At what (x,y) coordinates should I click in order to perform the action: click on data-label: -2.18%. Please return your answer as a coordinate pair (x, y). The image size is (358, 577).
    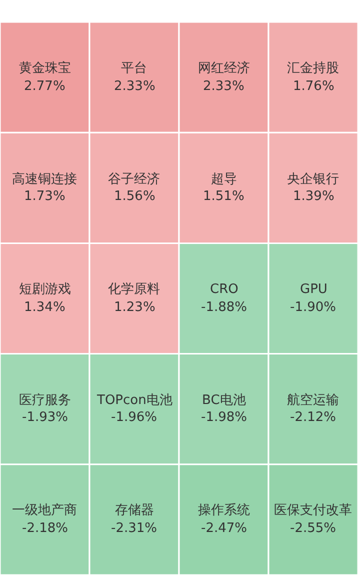
    Looking at the image, I should click on (45, 528).